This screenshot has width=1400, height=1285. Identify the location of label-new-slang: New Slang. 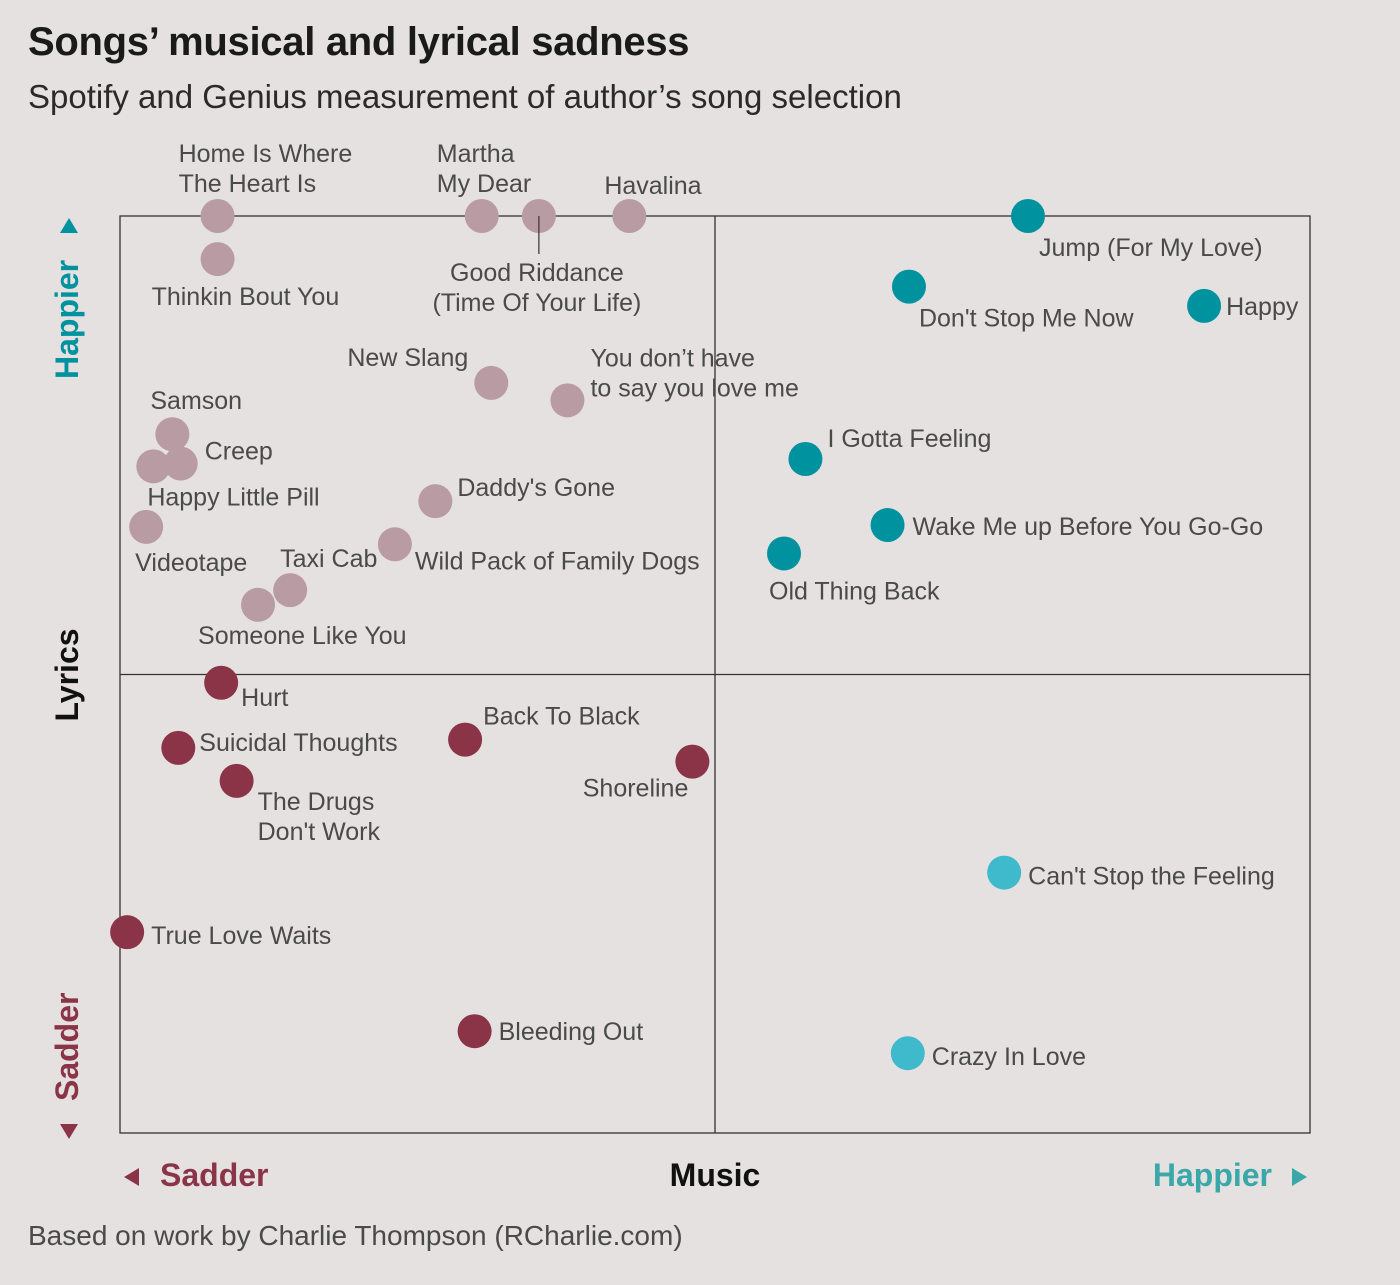
(407, 358).